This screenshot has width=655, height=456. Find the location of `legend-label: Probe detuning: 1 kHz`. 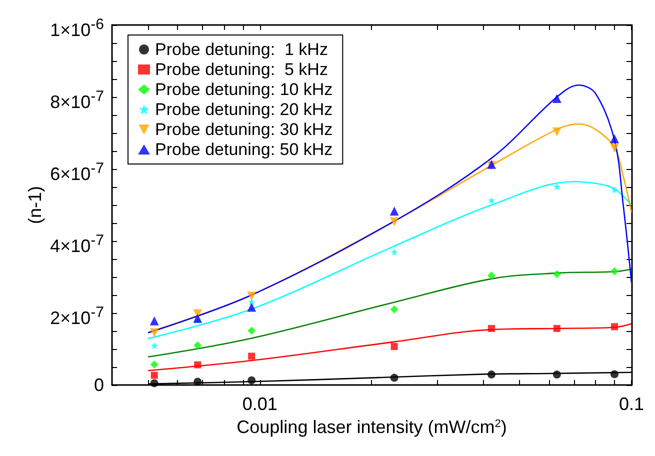

legend-label: Probe detuning: 1 kHz is located at coordinates (241, 49).